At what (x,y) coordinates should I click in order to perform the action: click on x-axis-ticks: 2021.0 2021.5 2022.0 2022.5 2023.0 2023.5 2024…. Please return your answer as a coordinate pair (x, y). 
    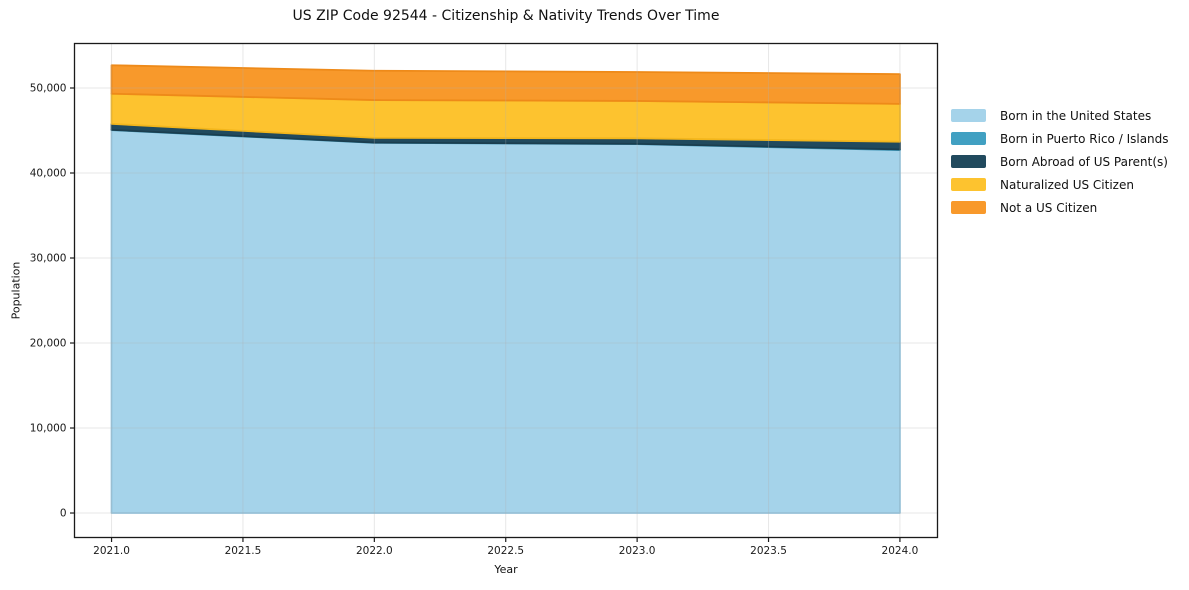
    Looking at the image, I should click on (506, 547).